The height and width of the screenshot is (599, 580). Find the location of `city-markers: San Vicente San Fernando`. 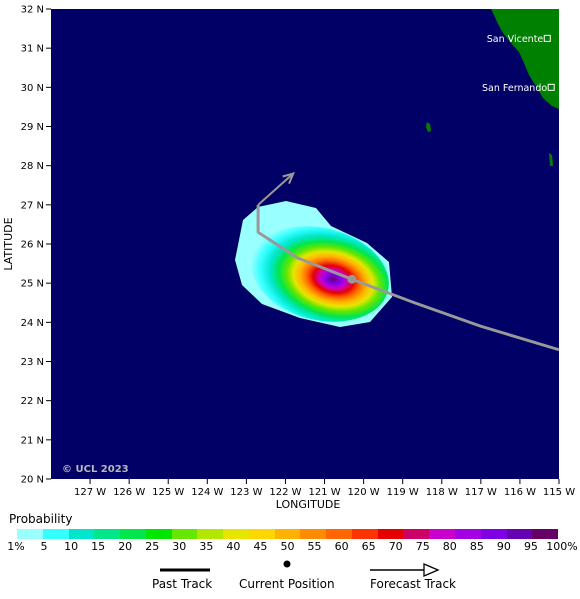

city-markers: San Vicente San Fernando is located at coordinates (518, 64).